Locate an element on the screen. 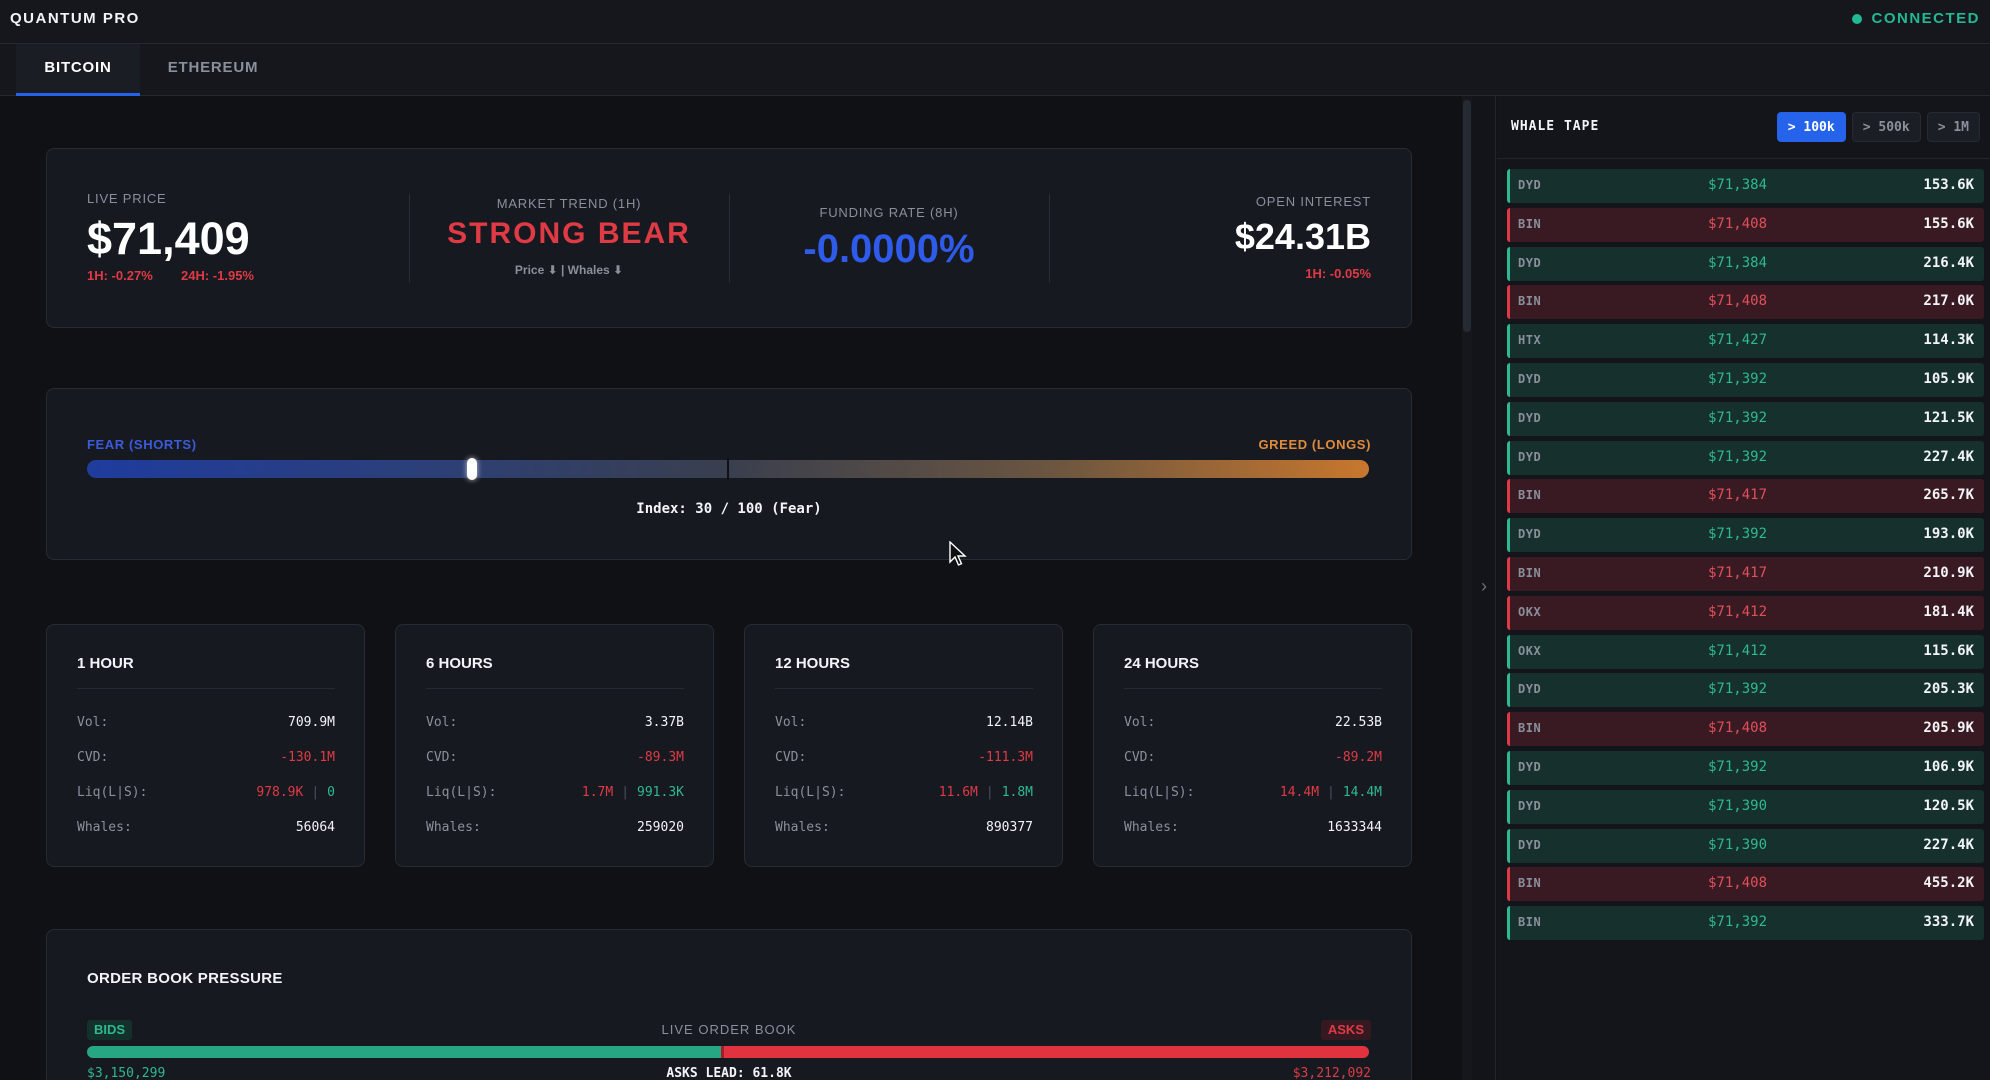  long-liquidations: 978.9K is located at coordinates (280, 792).